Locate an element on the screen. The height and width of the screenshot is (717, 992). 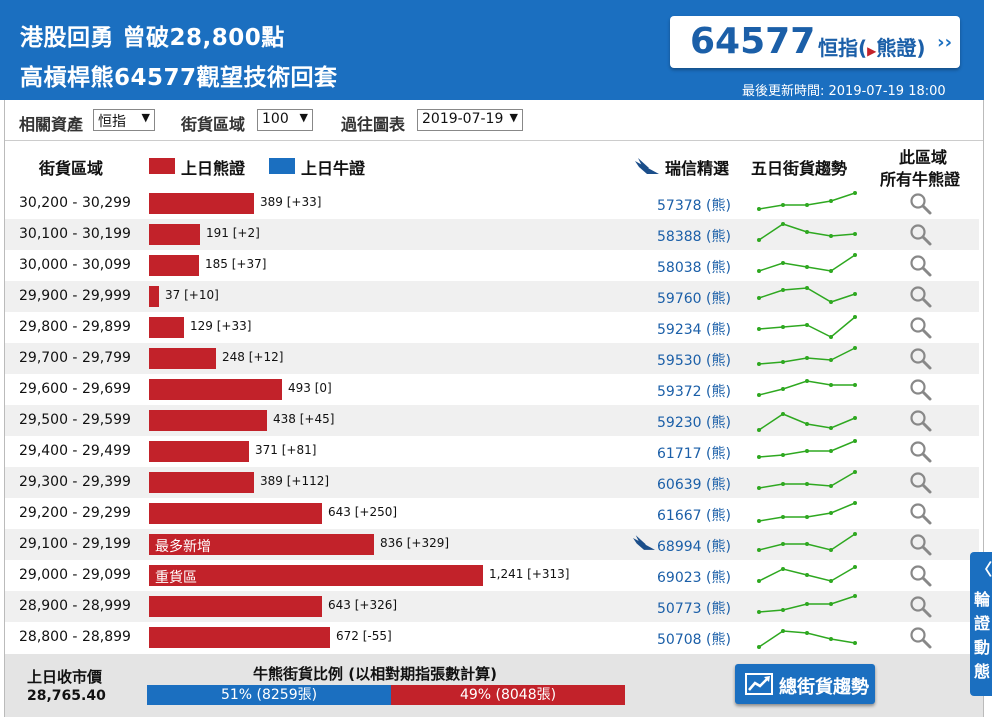
warrant-code-link: 50773 (熊) is located at coordinates (694, 609).